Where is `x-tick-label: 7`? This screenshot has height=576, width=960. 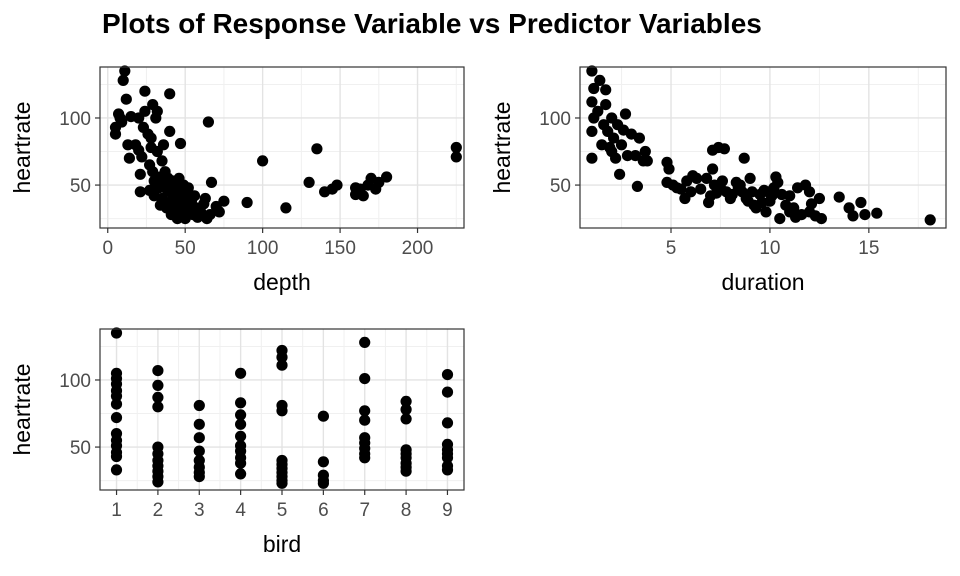
x-tick-label: 7 is located at coordinates (364, 510).